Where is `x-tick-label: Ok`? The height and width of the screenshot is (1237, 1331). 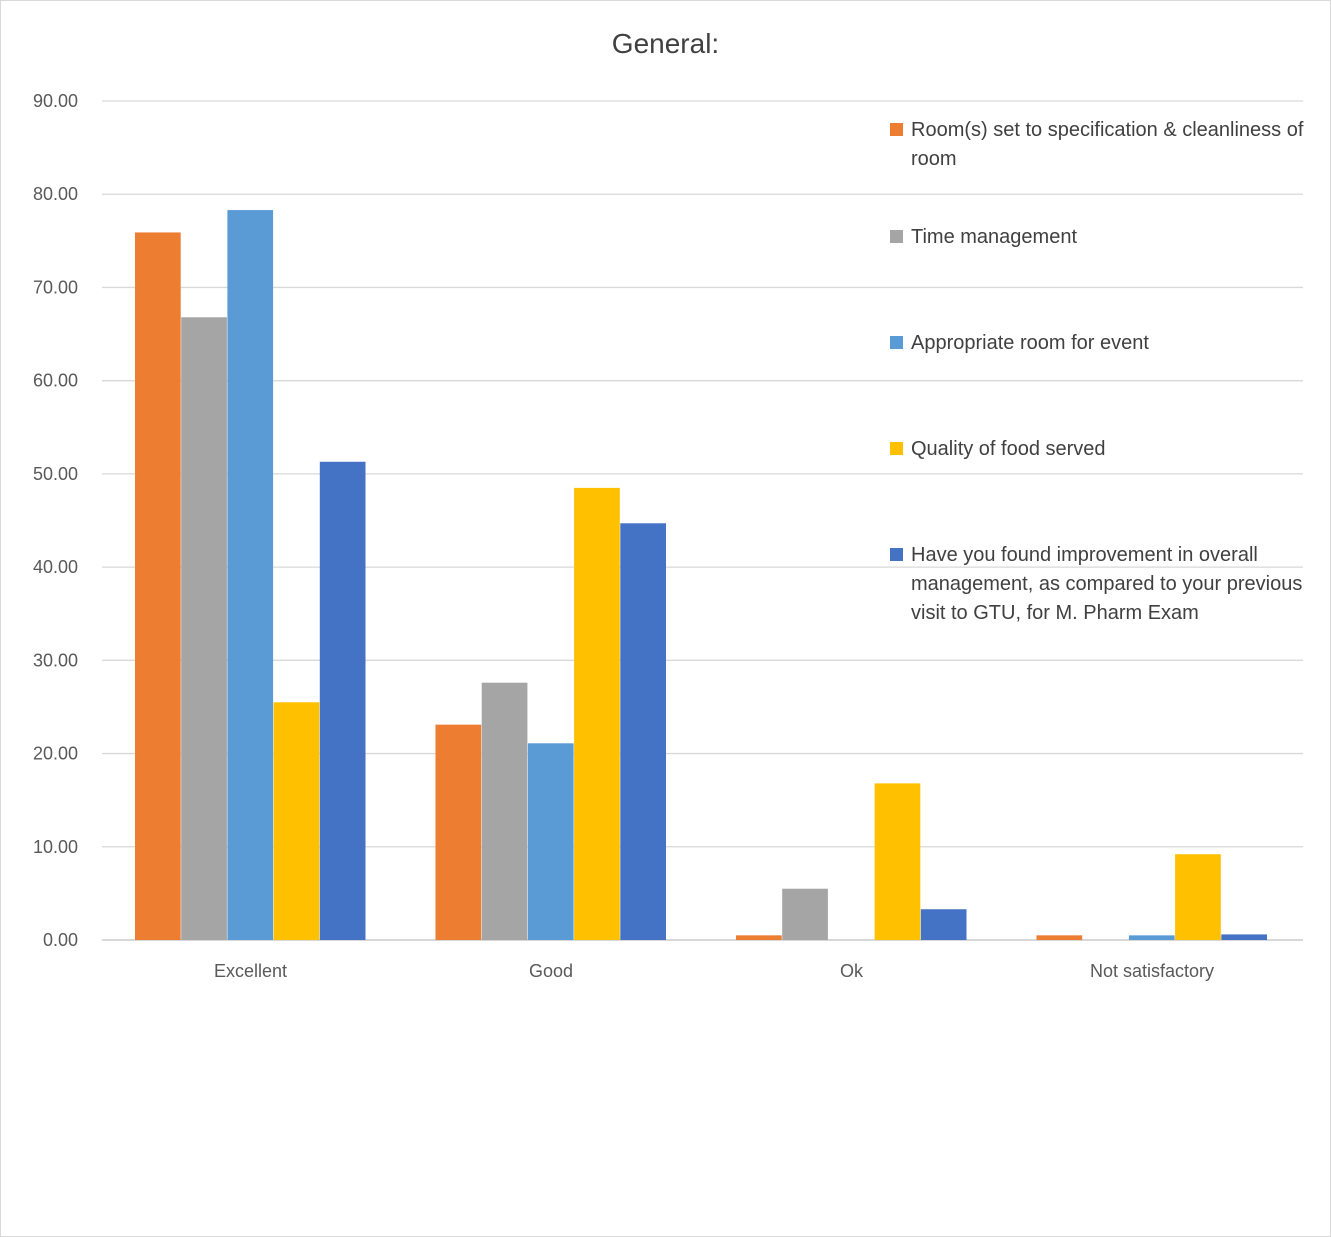
x-tick-label: Ok is located at coordinates (852, 971).